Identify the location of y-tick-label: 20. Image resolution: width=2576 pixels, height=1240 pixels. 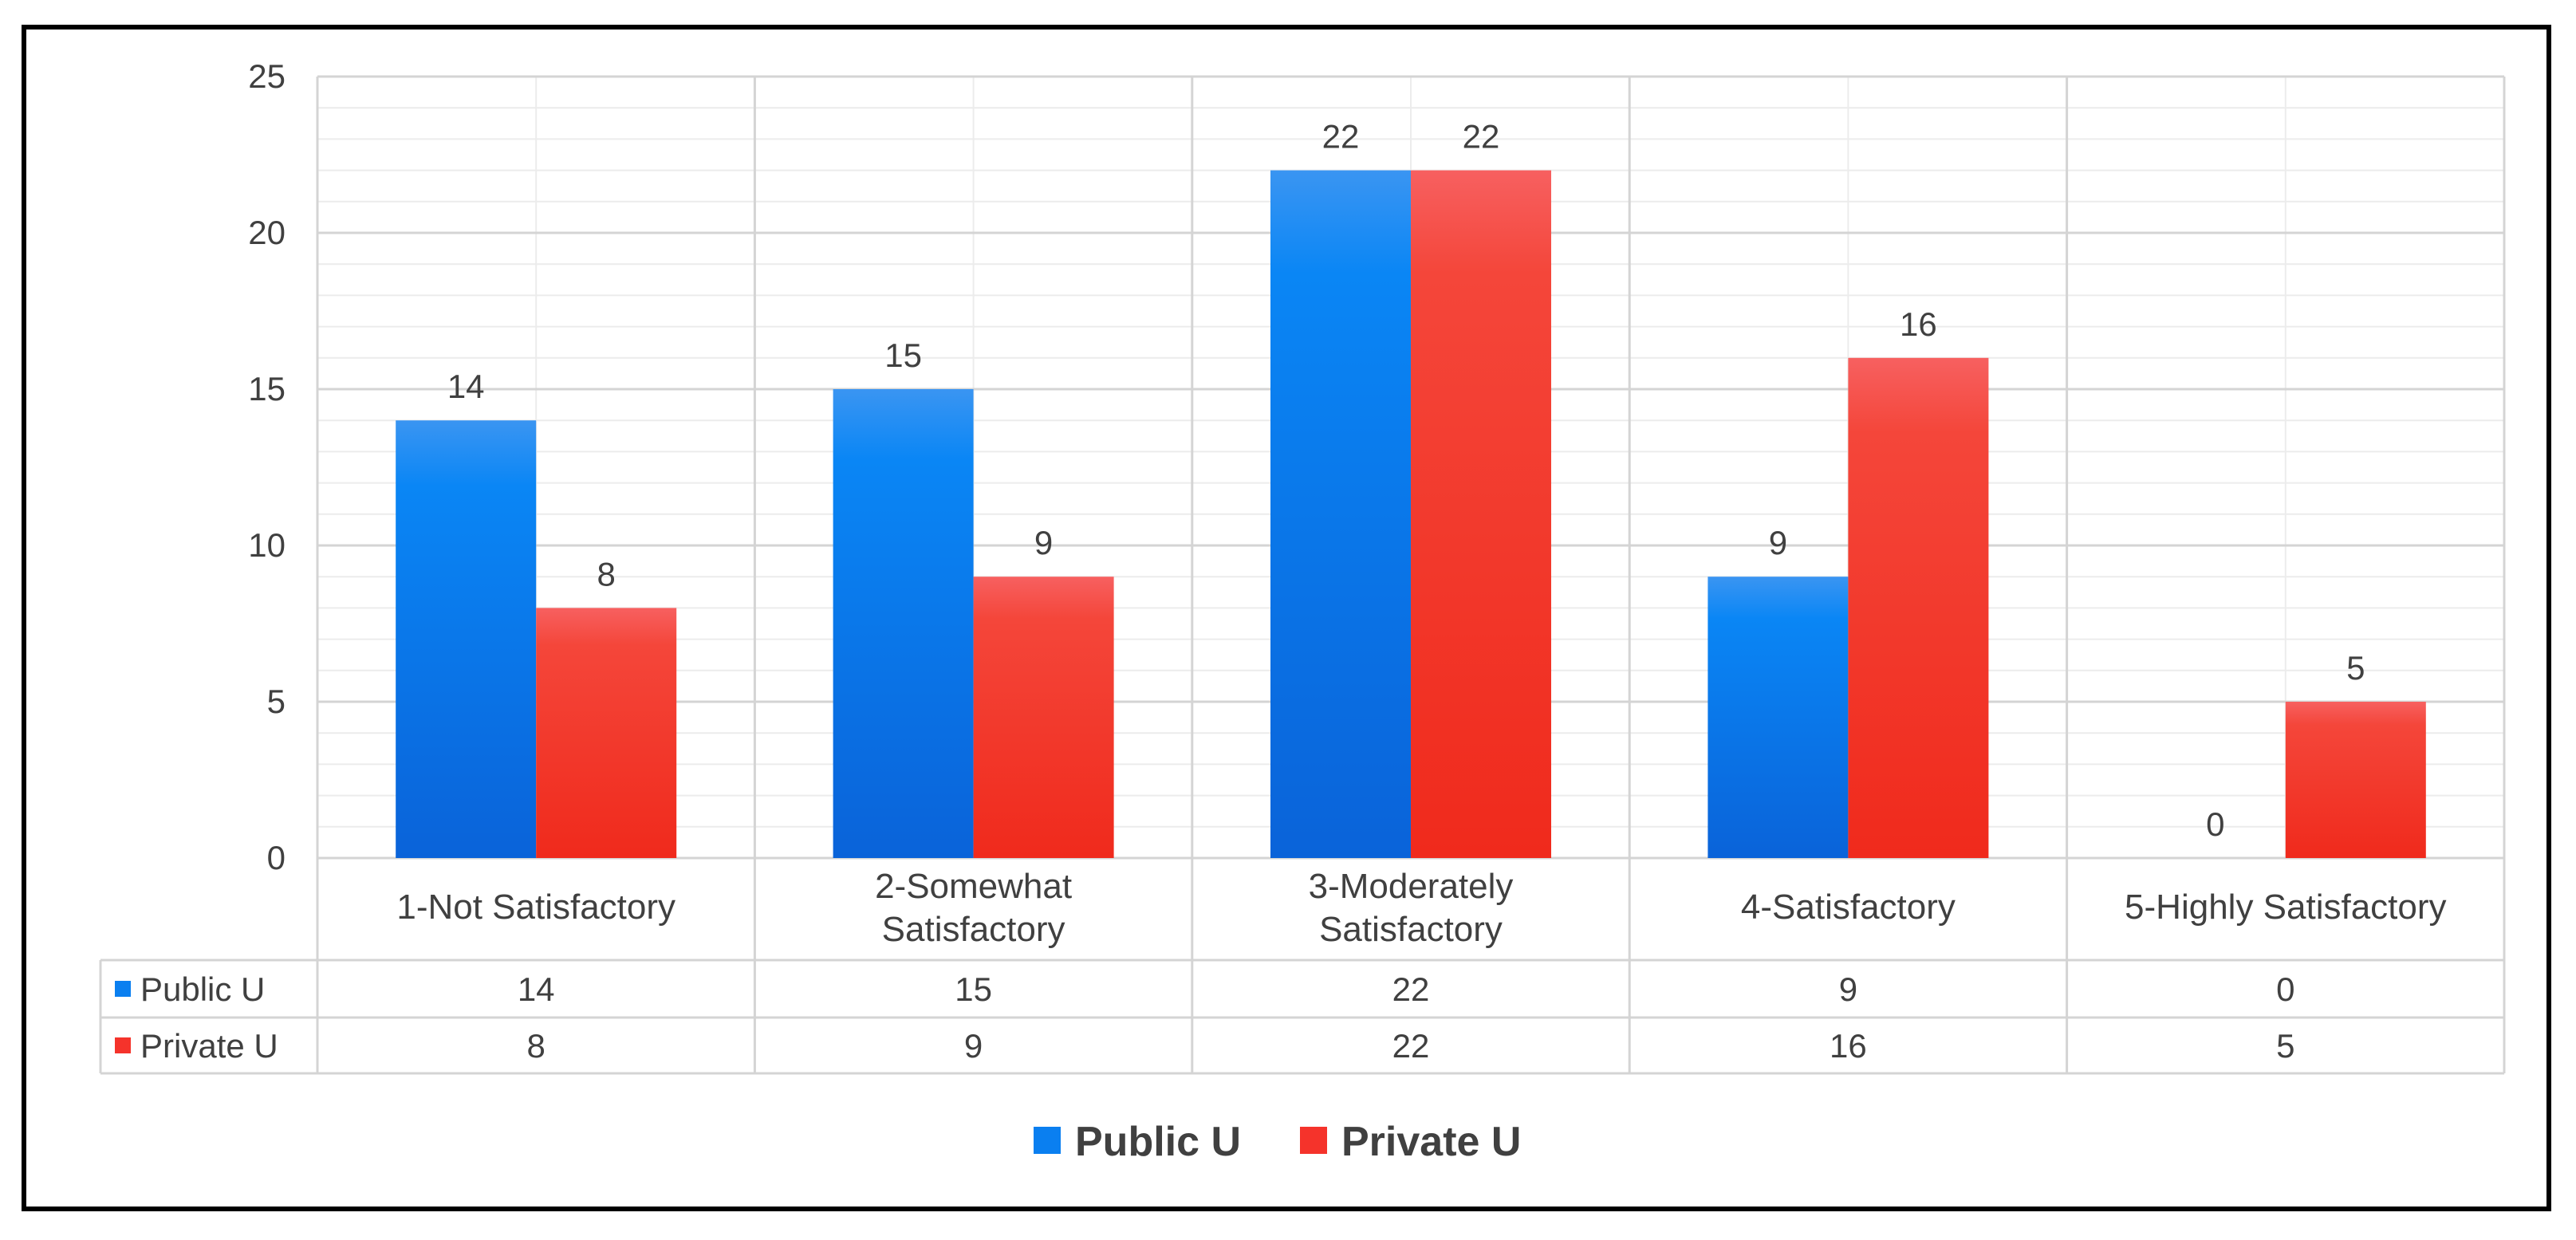
(267, 232).